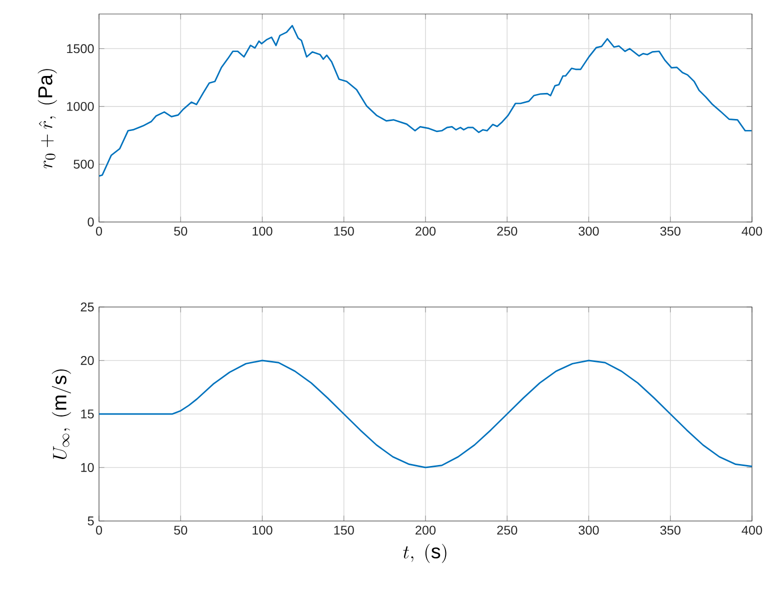 Image resolution: width=768 pixels, height=592 pixels. Describe the element at coordinates (87, 414) in the screenshot. I see `y-tick-label: 15` at that location.